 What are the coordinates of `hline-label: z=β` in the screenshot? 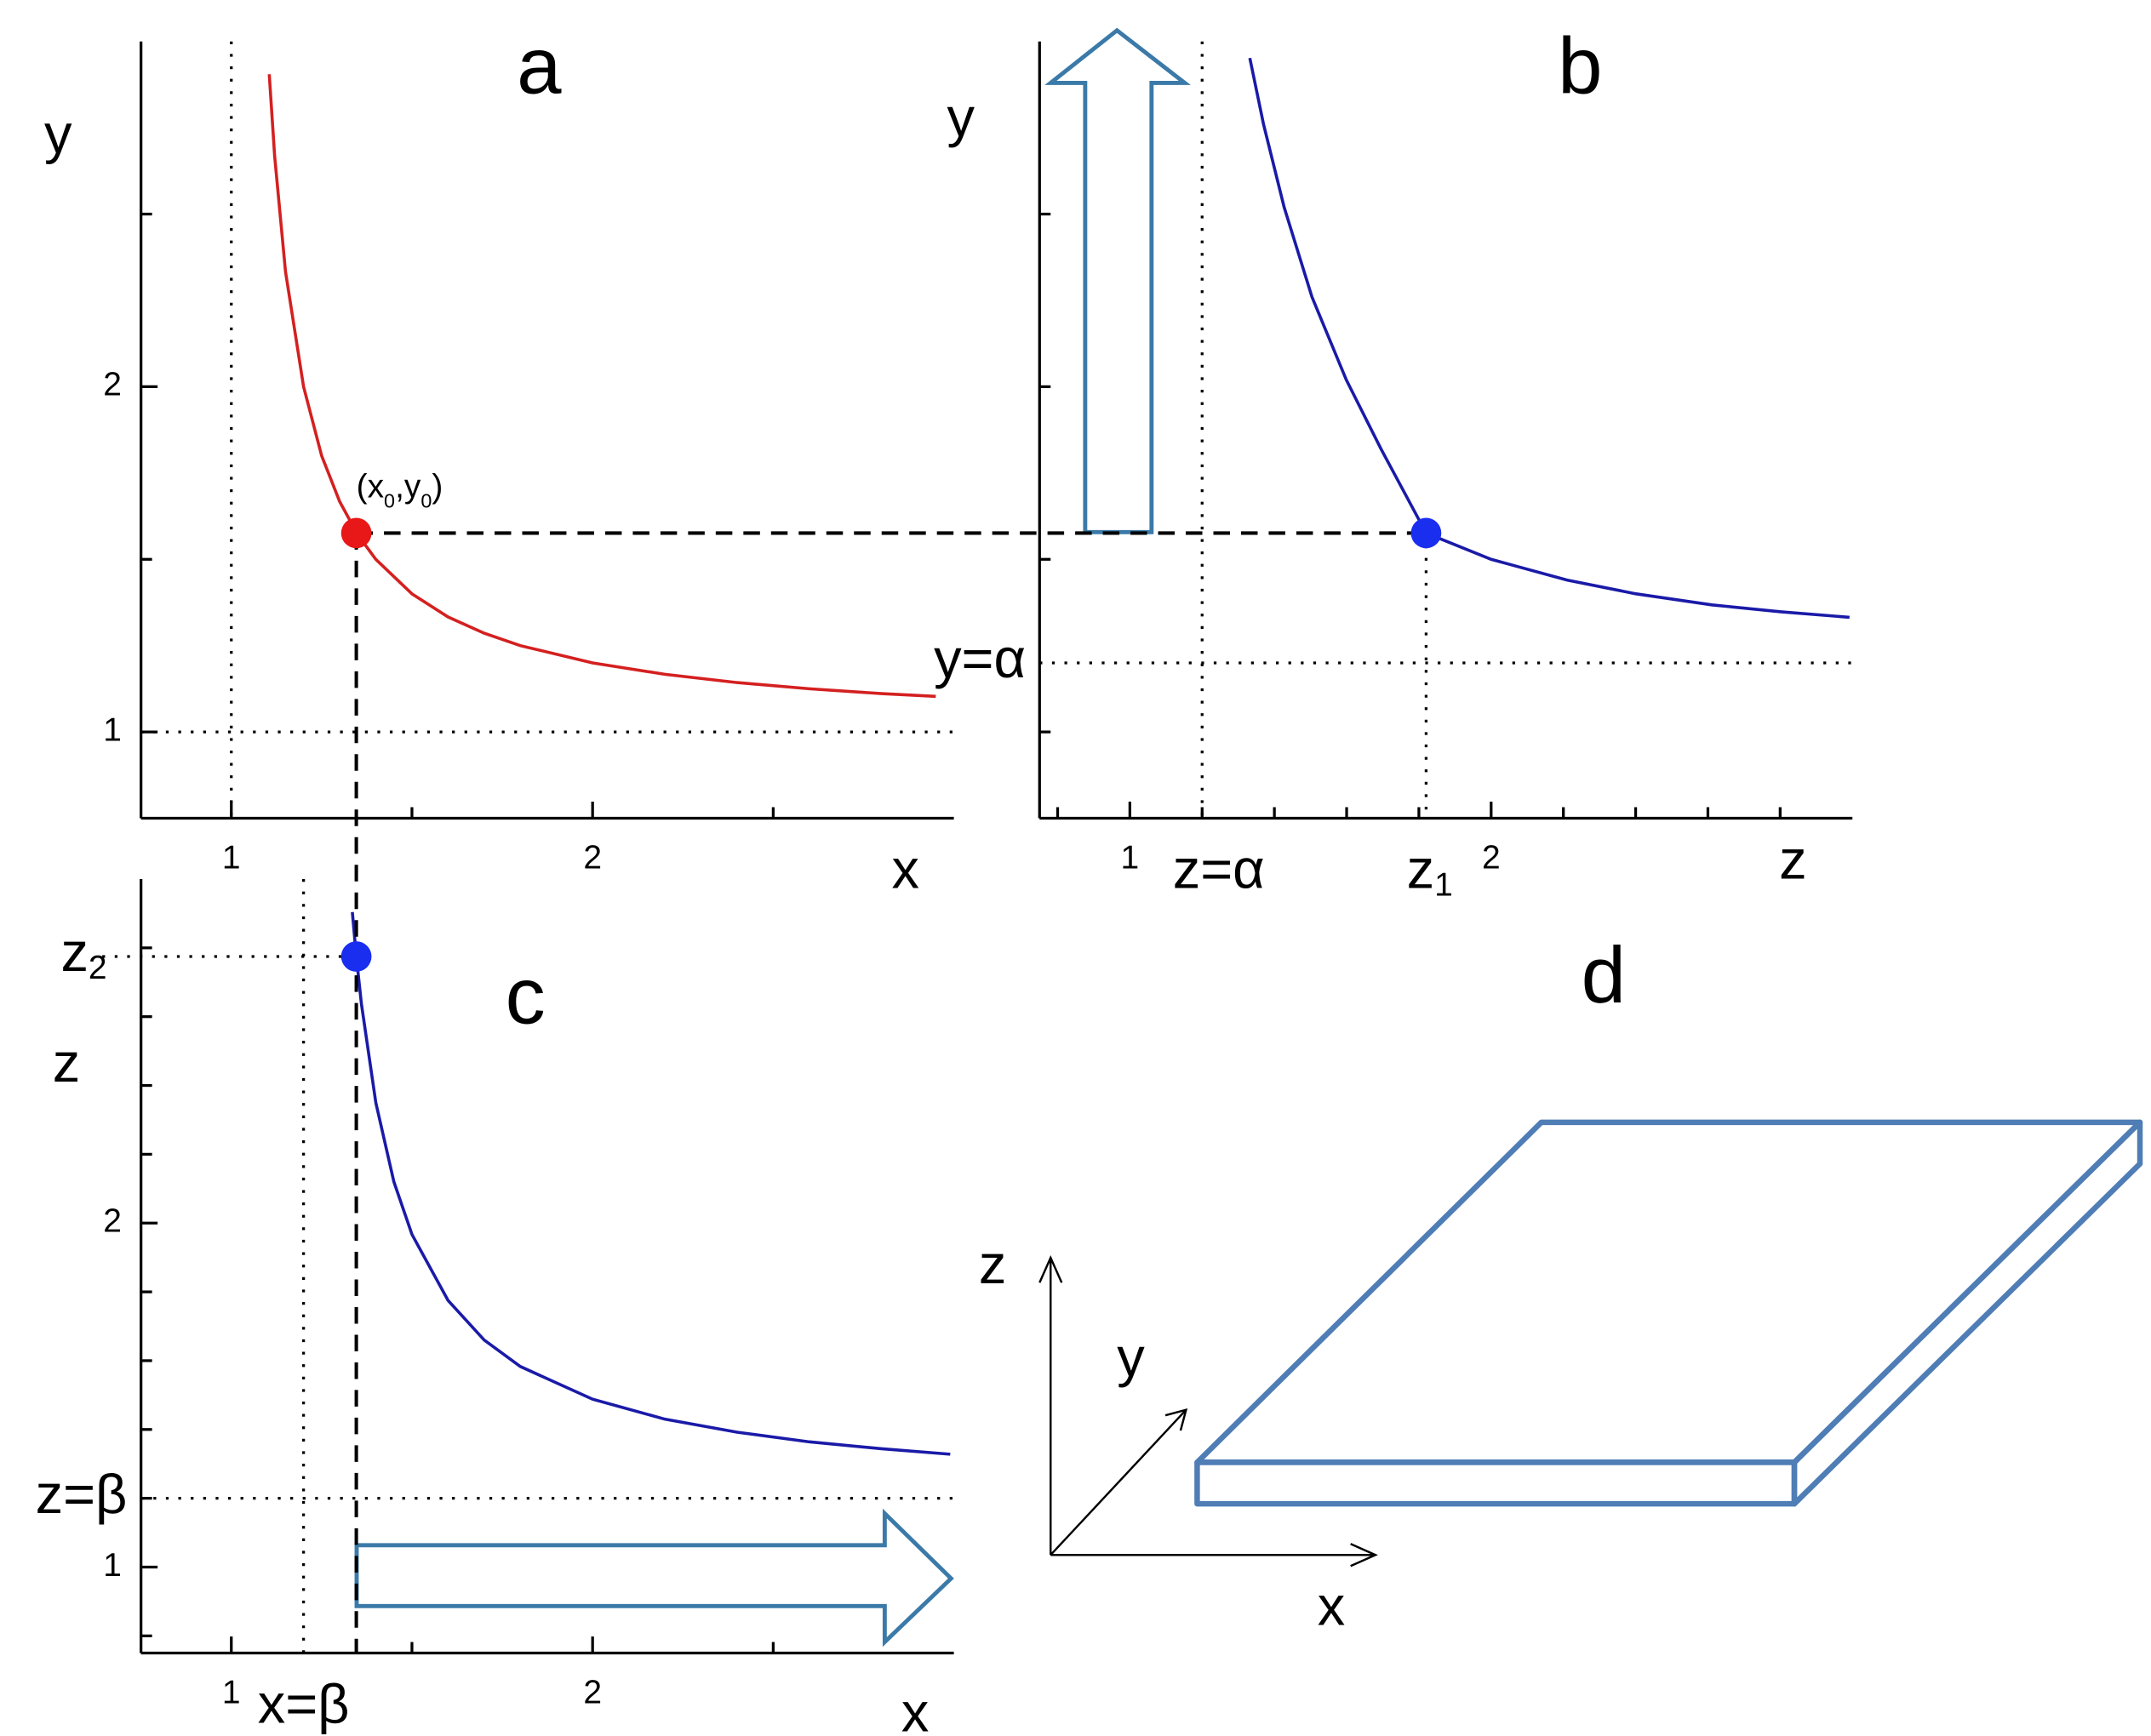 It's located at (82, 1494).